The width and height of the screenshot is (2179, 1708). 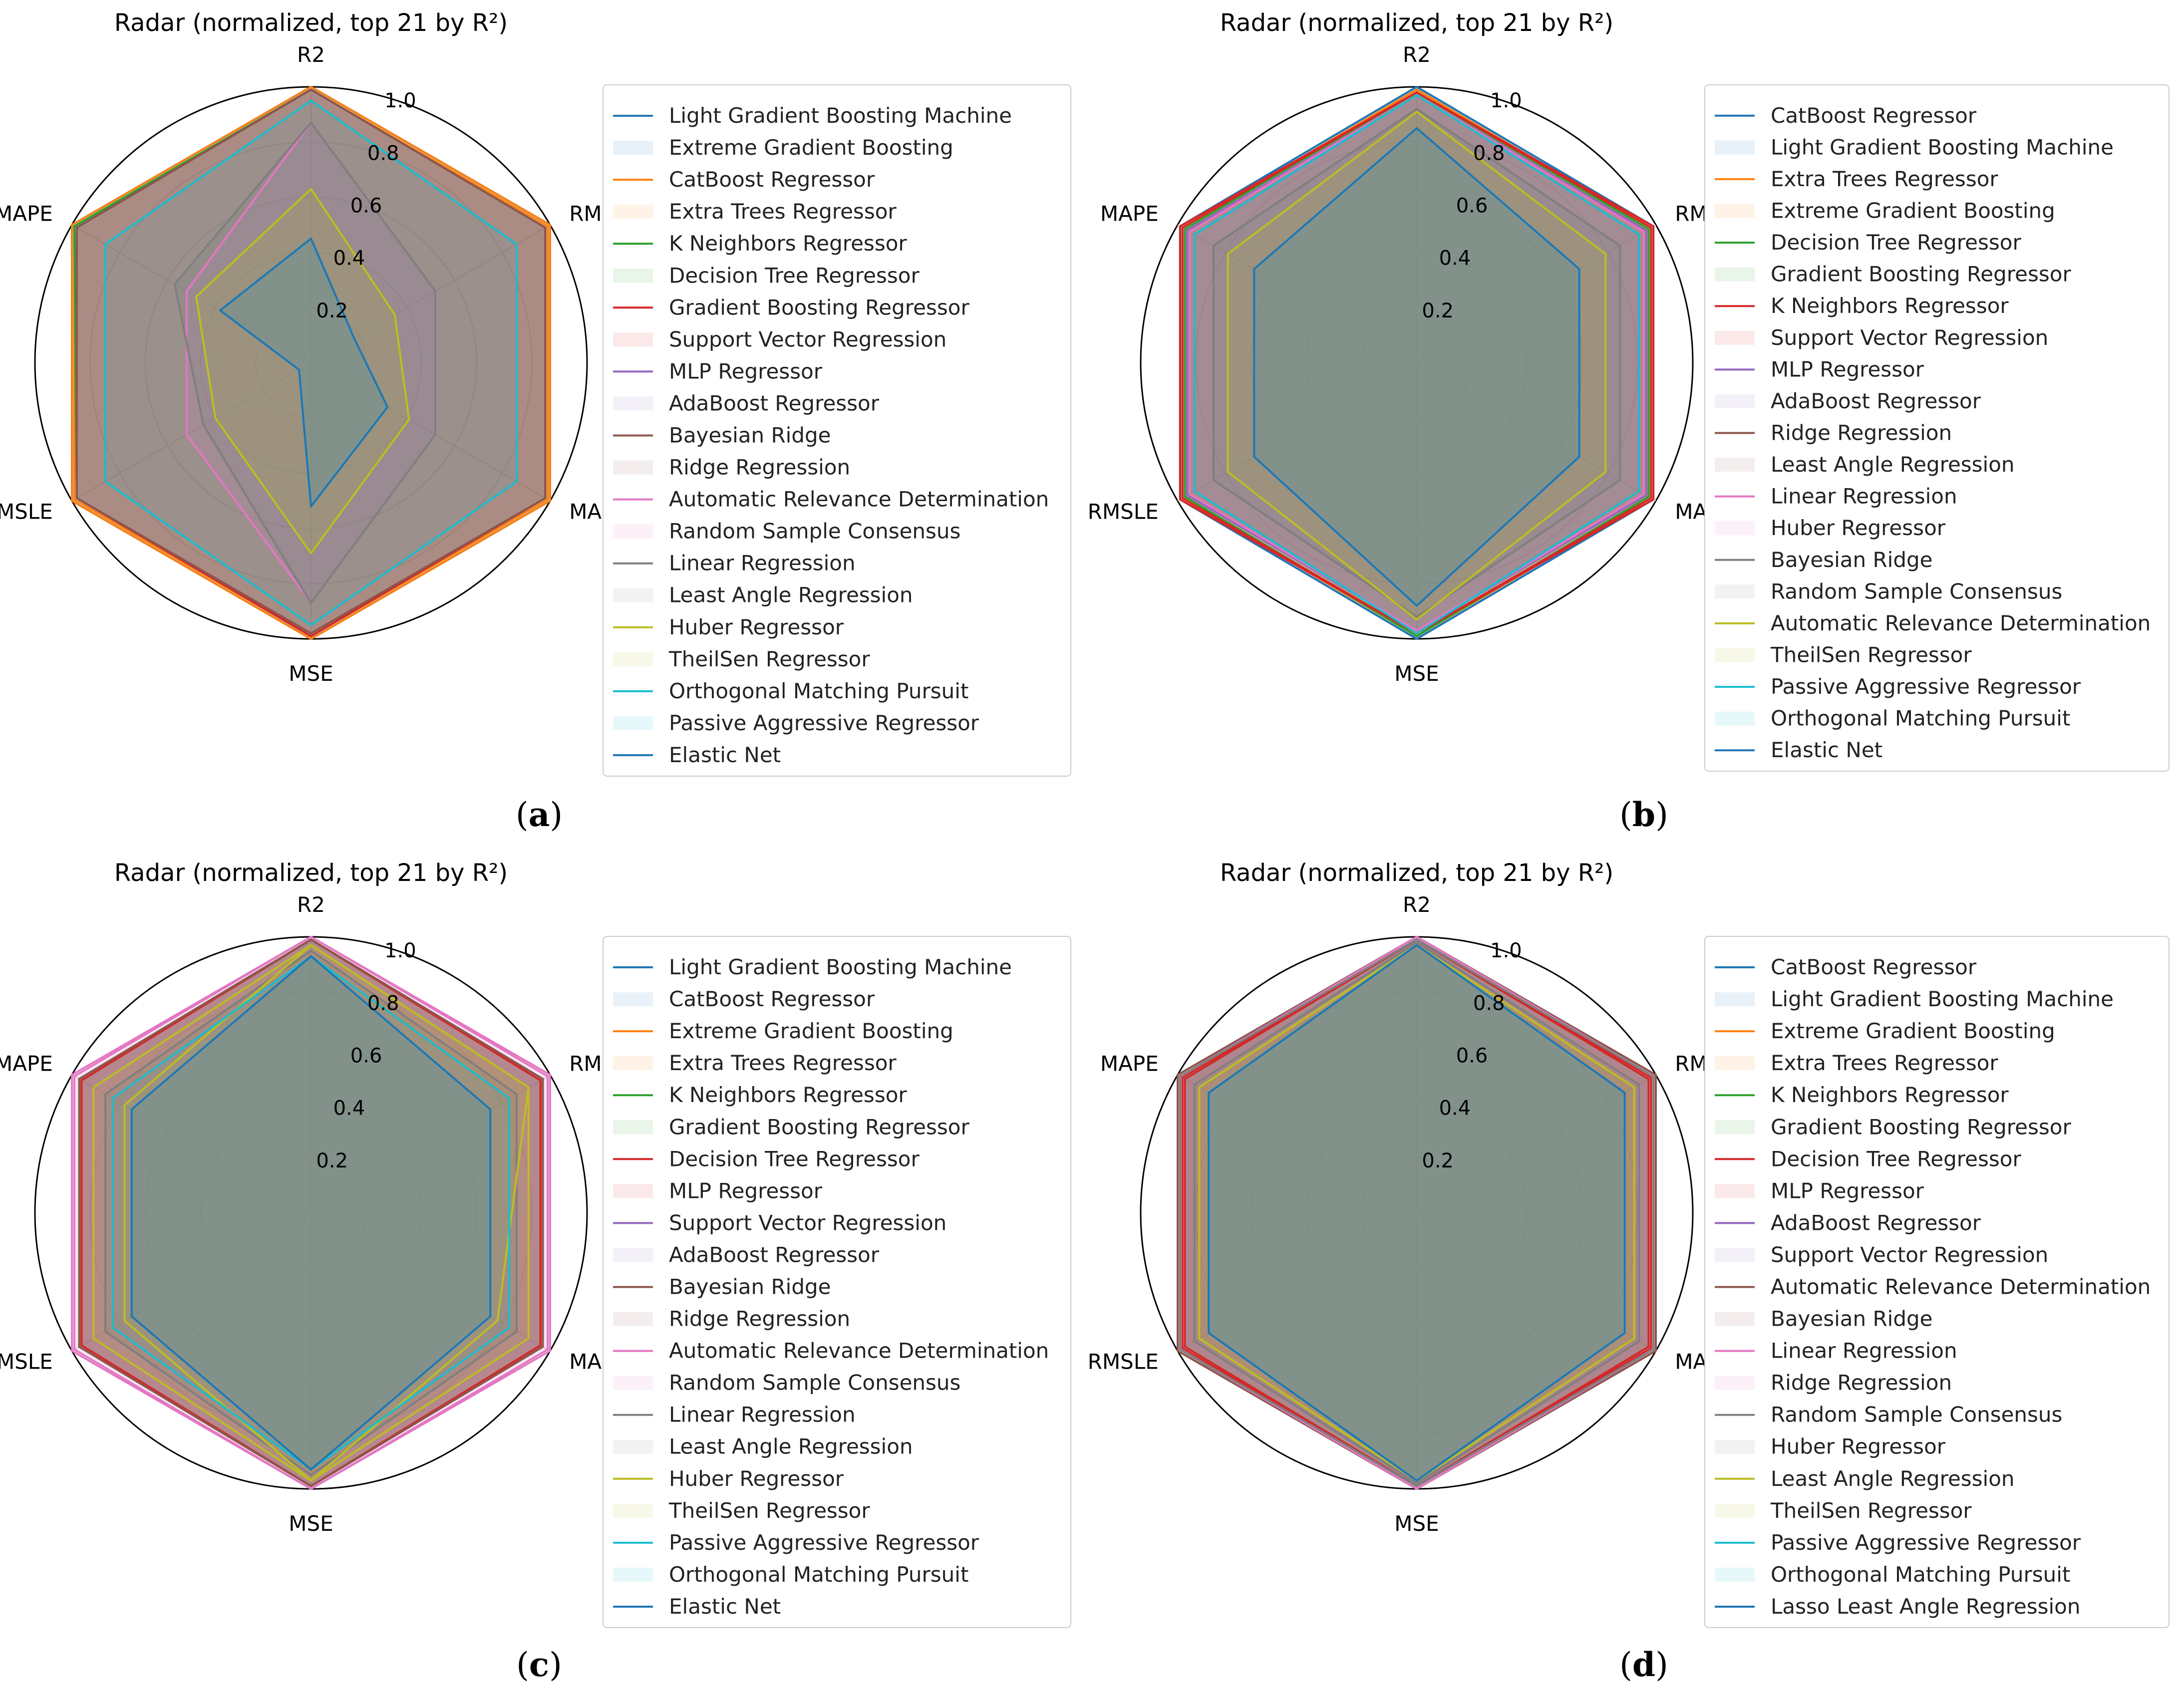 What do you see at coordinates (540, 814) in the screenshot?
I see `panel-label: (a)` at bounding box center [540, 814].